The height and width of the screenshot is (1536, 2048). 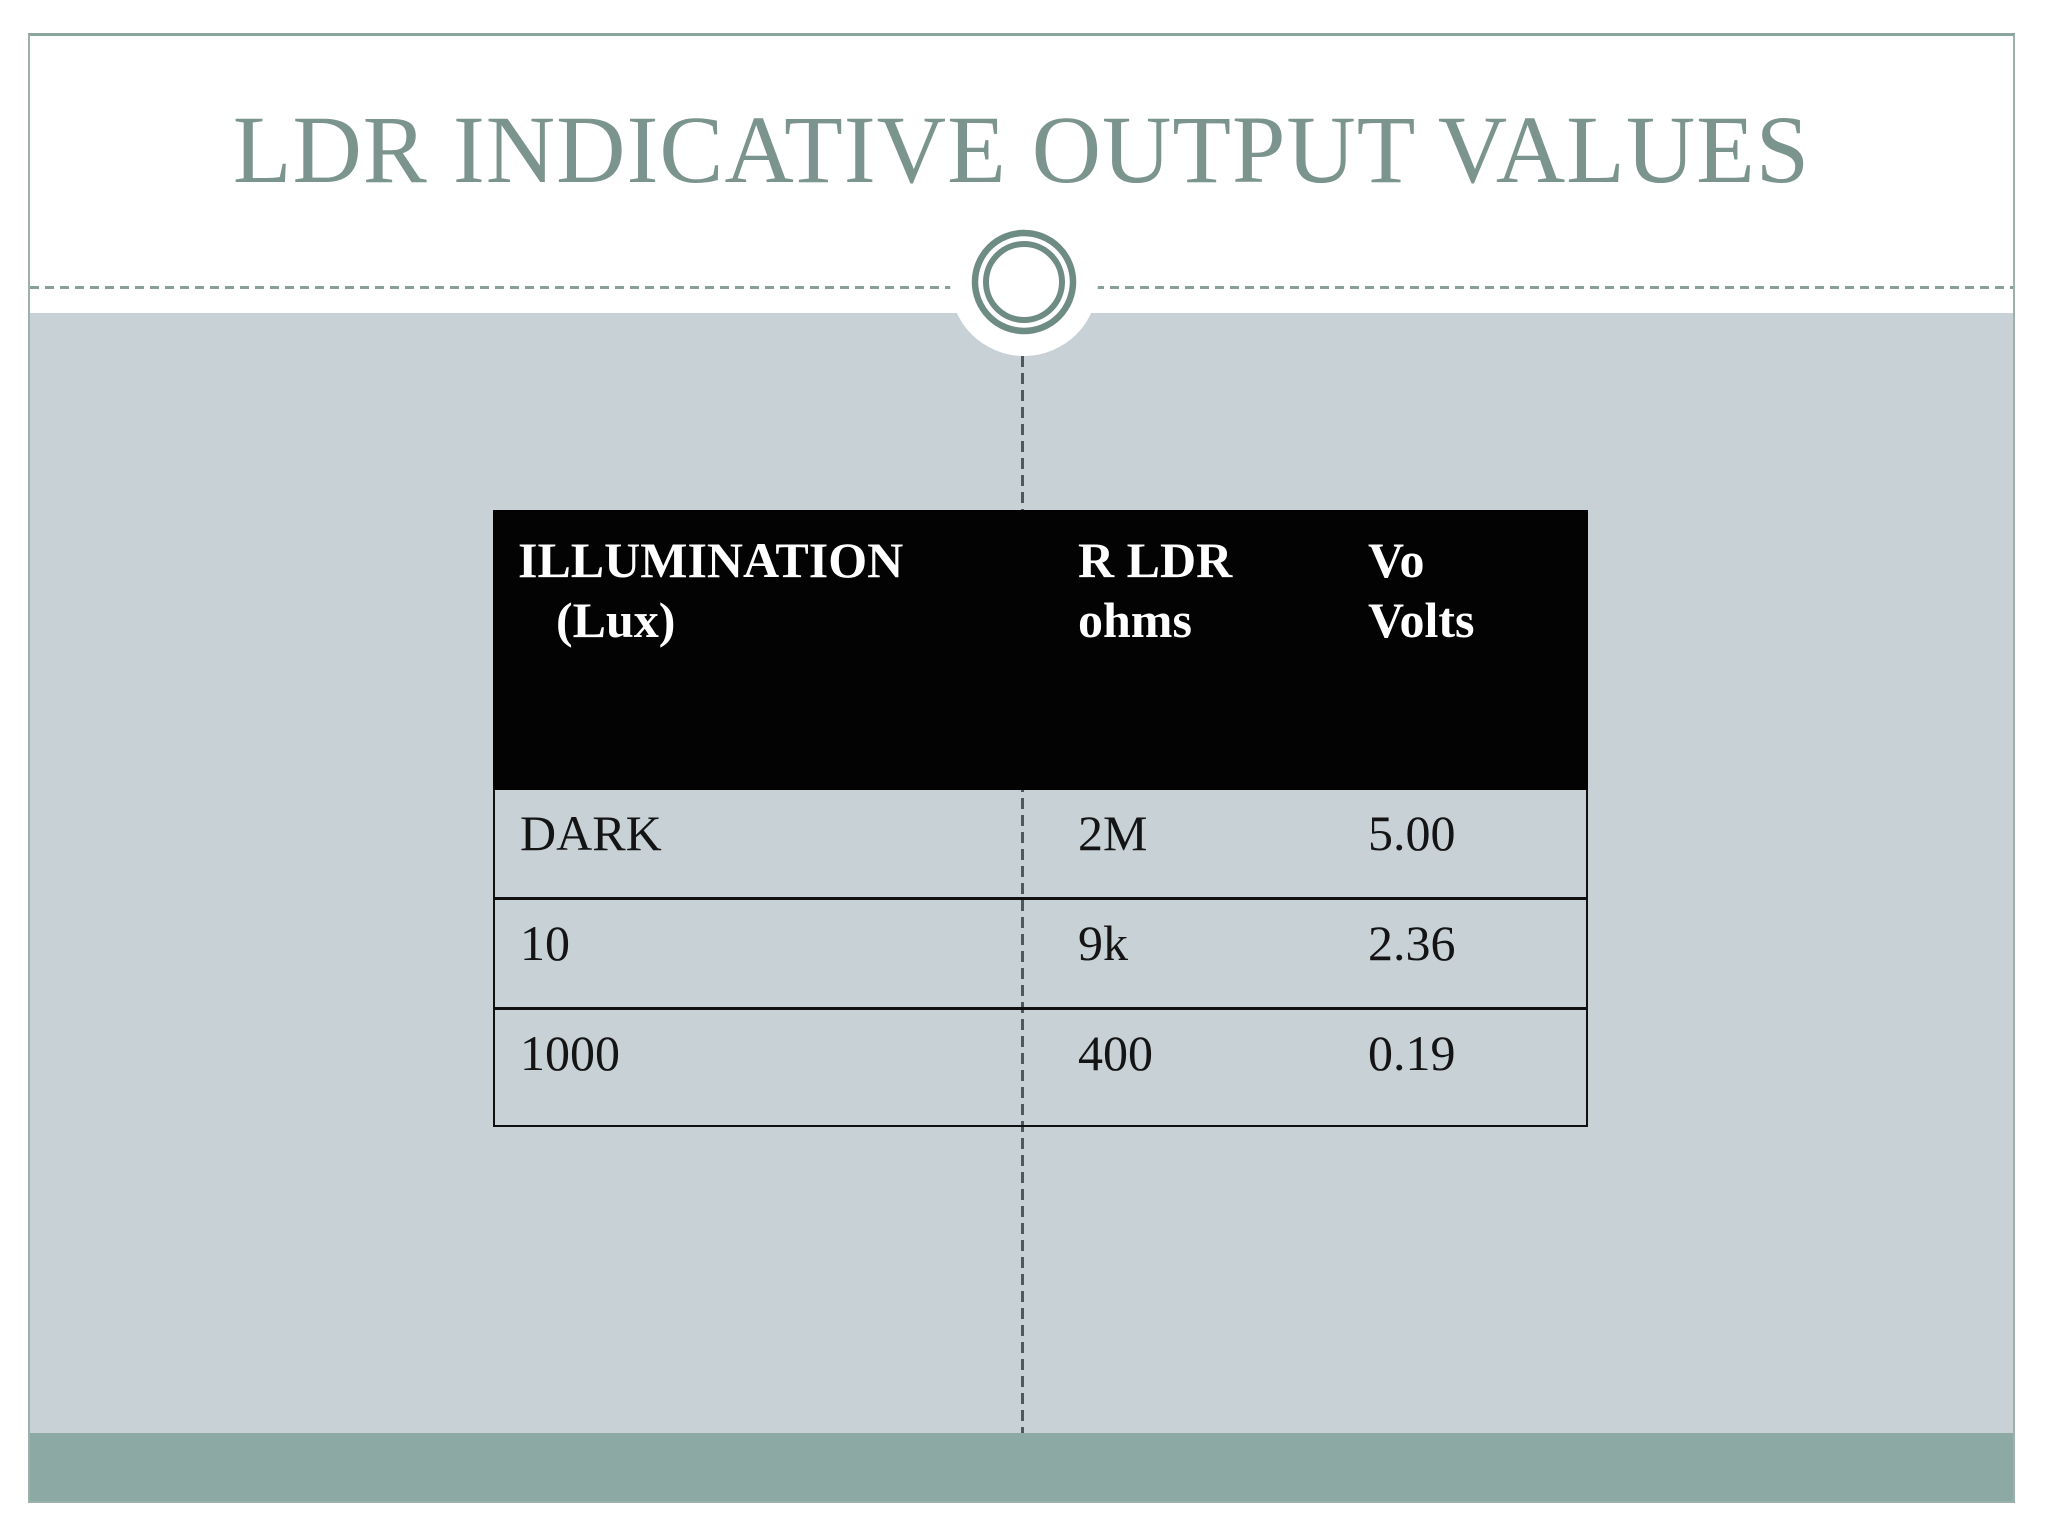 What do you see at coordinates (1155, 560) in the screenshot?
I see `header-label: R LDR` at bounding box center [1155, 560].